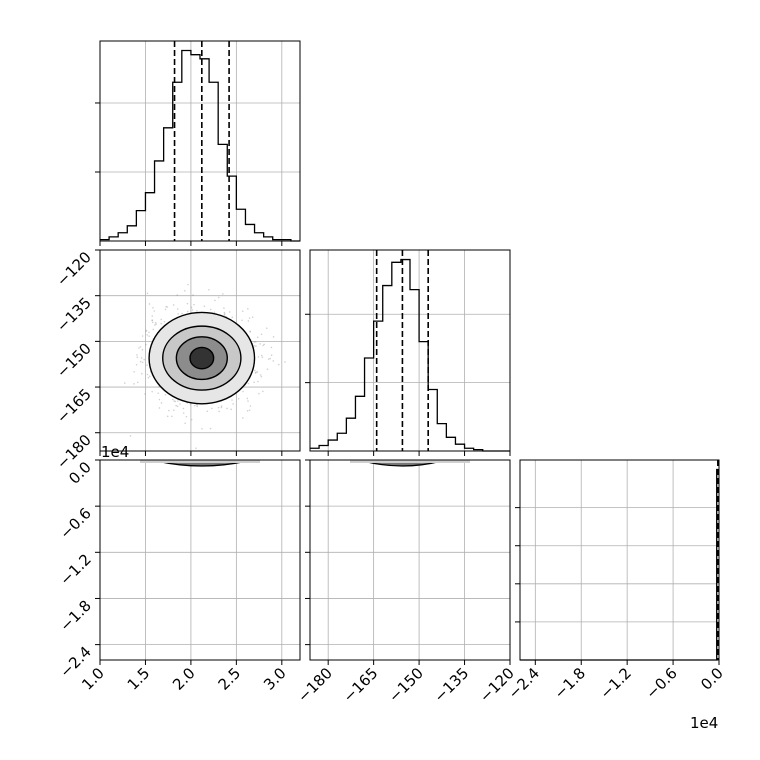 The height and width of the screenshot is (760, 760). What do you see at coordinates (661, 683) in the screenshot?
I see `x-tick-label-2-3: −0.6` at bounding box center [661, 683].